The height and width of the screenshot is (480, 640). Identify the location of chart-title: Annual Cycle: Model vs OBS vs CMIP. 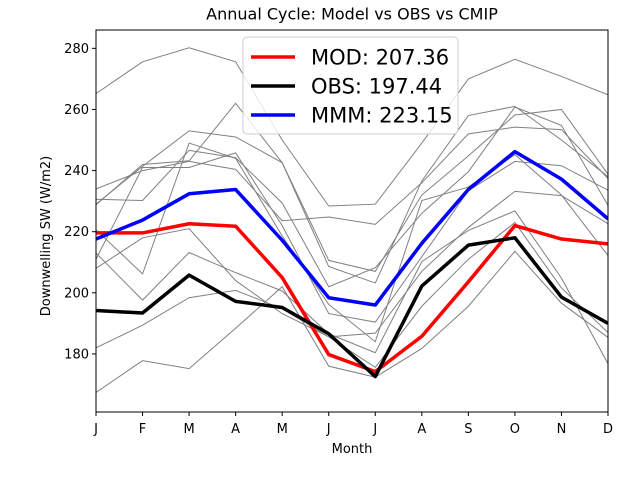
(352, 14).